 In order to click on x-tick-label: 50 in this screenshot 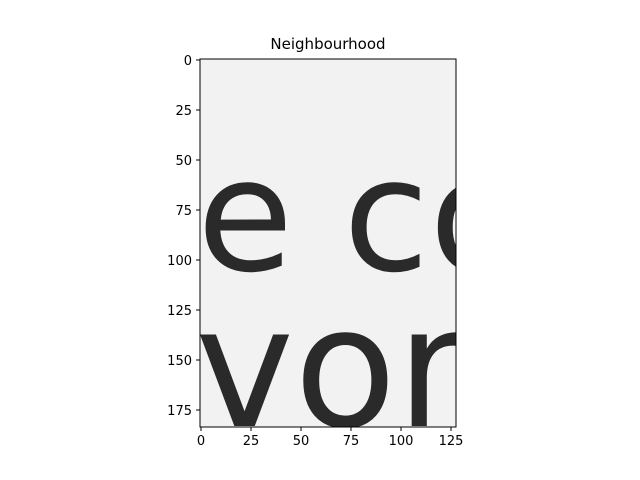, I will do `click(301, 441)`.